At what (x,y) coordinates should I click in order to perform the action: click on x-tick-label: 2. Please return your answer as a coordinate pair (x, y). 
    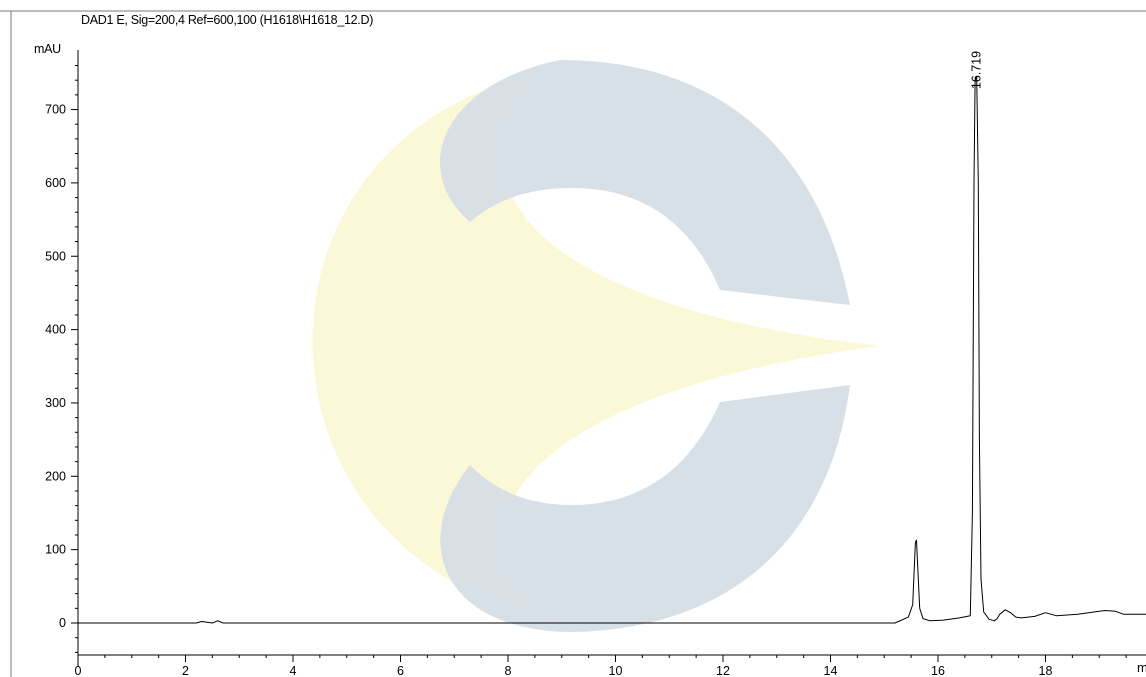
    Looking at the image, I should click on (185, 670).